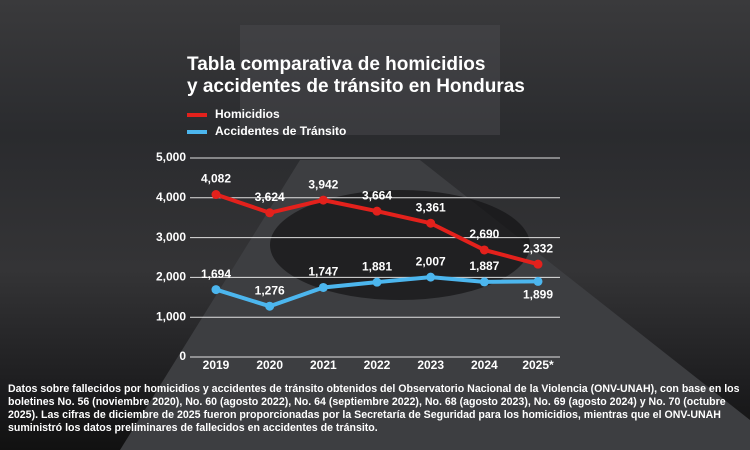  I want to click on x-tick-label: 2020, so click(269, 365).